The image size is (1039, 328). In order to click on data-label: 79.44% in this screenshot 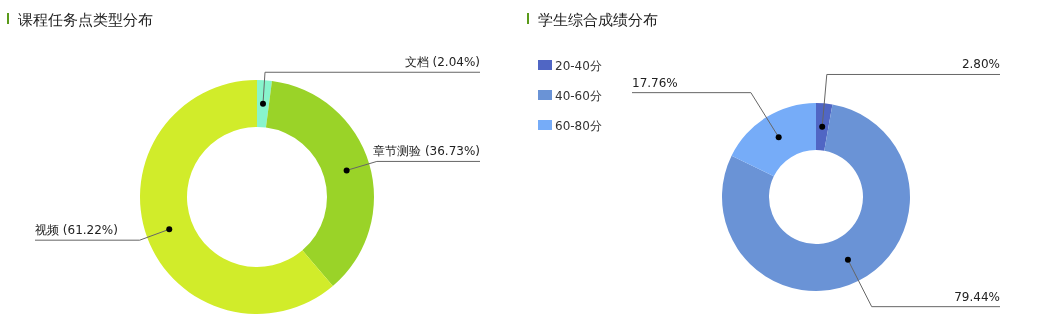, I will do `click(977, 296)`.